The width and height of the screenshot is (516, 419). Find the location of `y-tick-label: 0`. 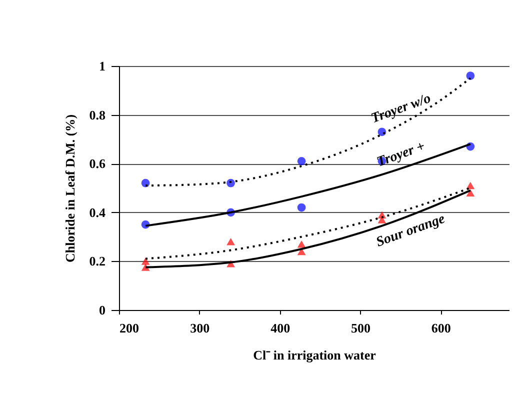

y-tick-label: 0 is located at coordinates (102, 310).